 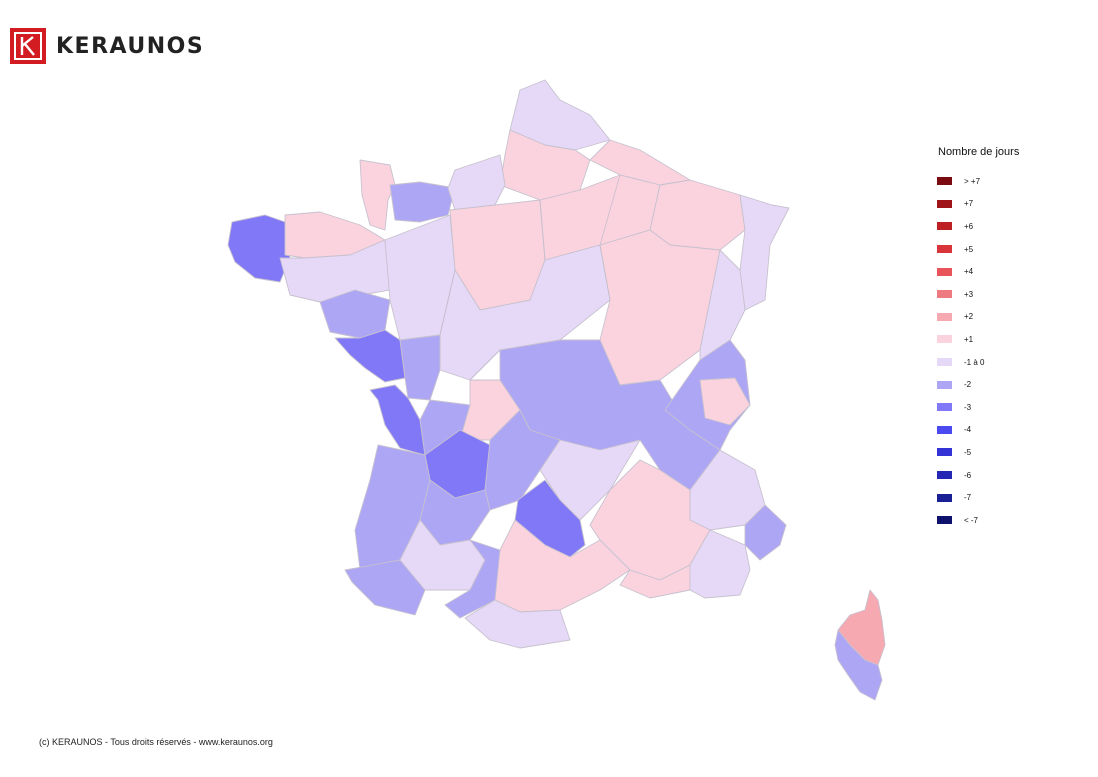 I want to click on legend-label: +2, so click(x=969, y=317).